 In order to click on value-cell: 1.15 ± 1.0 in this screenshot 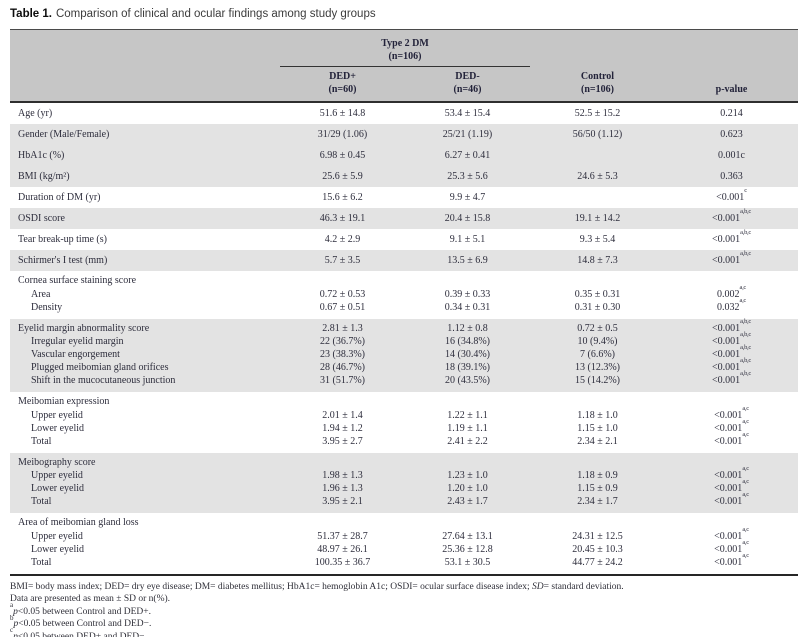, I will do `click(597, 428)`.